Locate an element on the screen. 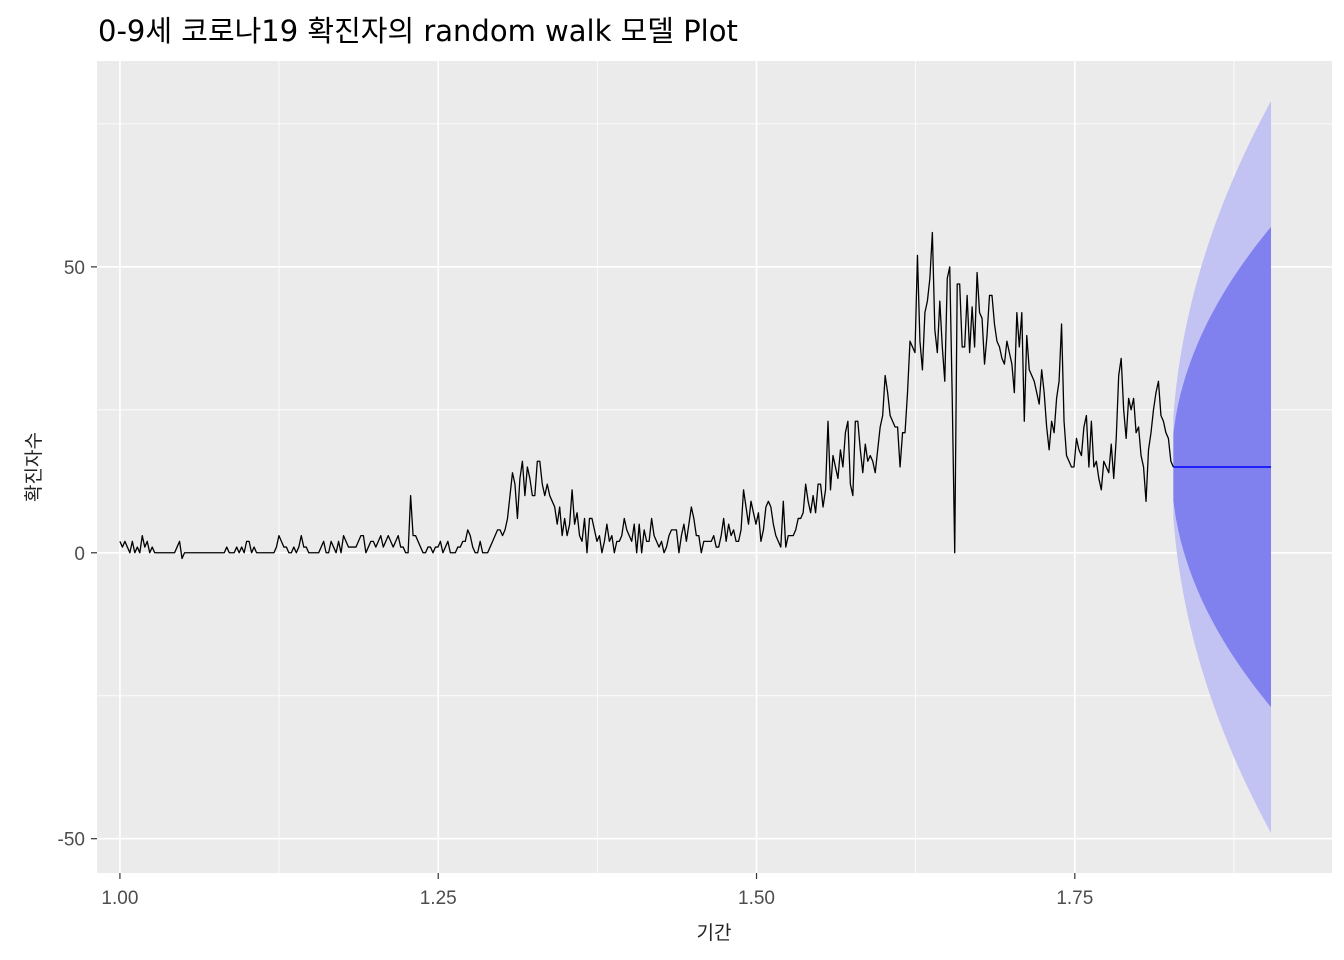  y-tick-label: 0 is located at coordinates (79, 554).